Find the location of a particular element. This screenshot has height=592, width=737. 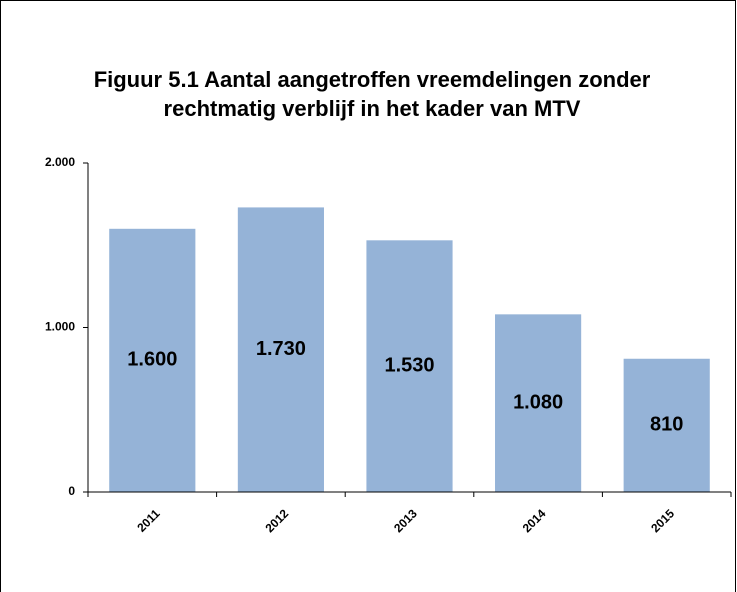

data-label: 810 is located at coordinates (666, 425).